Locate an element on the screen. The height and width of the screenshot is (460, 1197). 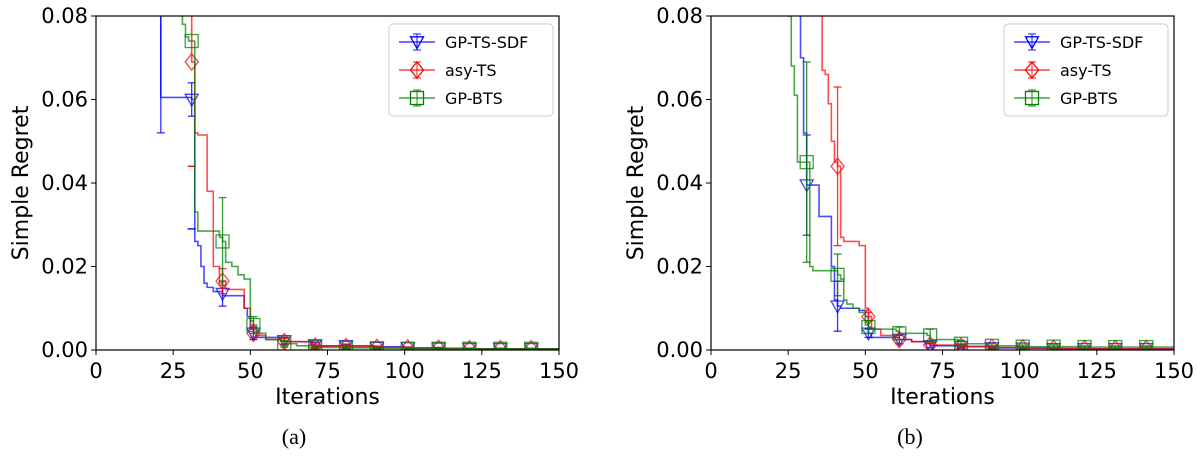
panel-caption: (a) is located at coordinates (294, 436).